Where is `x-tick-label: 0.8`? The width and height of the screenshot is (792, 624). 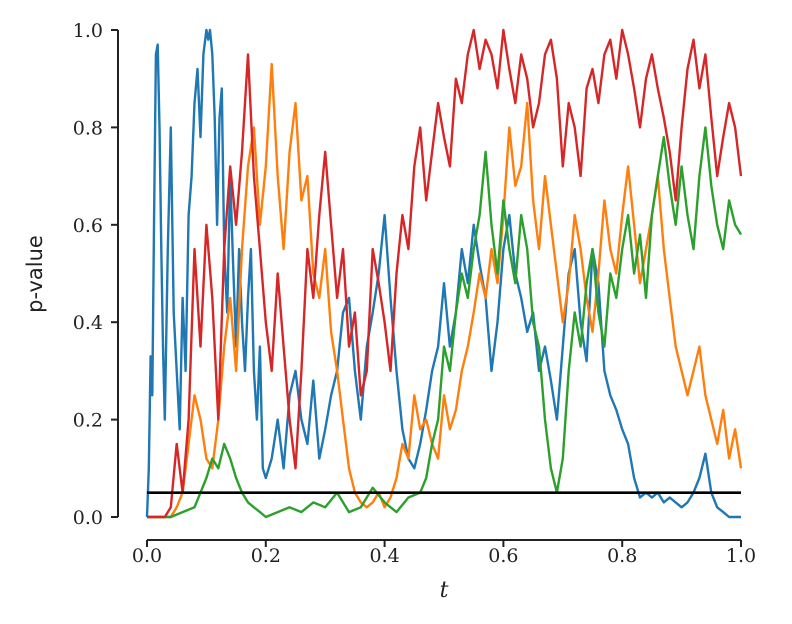 x-tick-label: 0.8 is located at coordinates (622, 556).